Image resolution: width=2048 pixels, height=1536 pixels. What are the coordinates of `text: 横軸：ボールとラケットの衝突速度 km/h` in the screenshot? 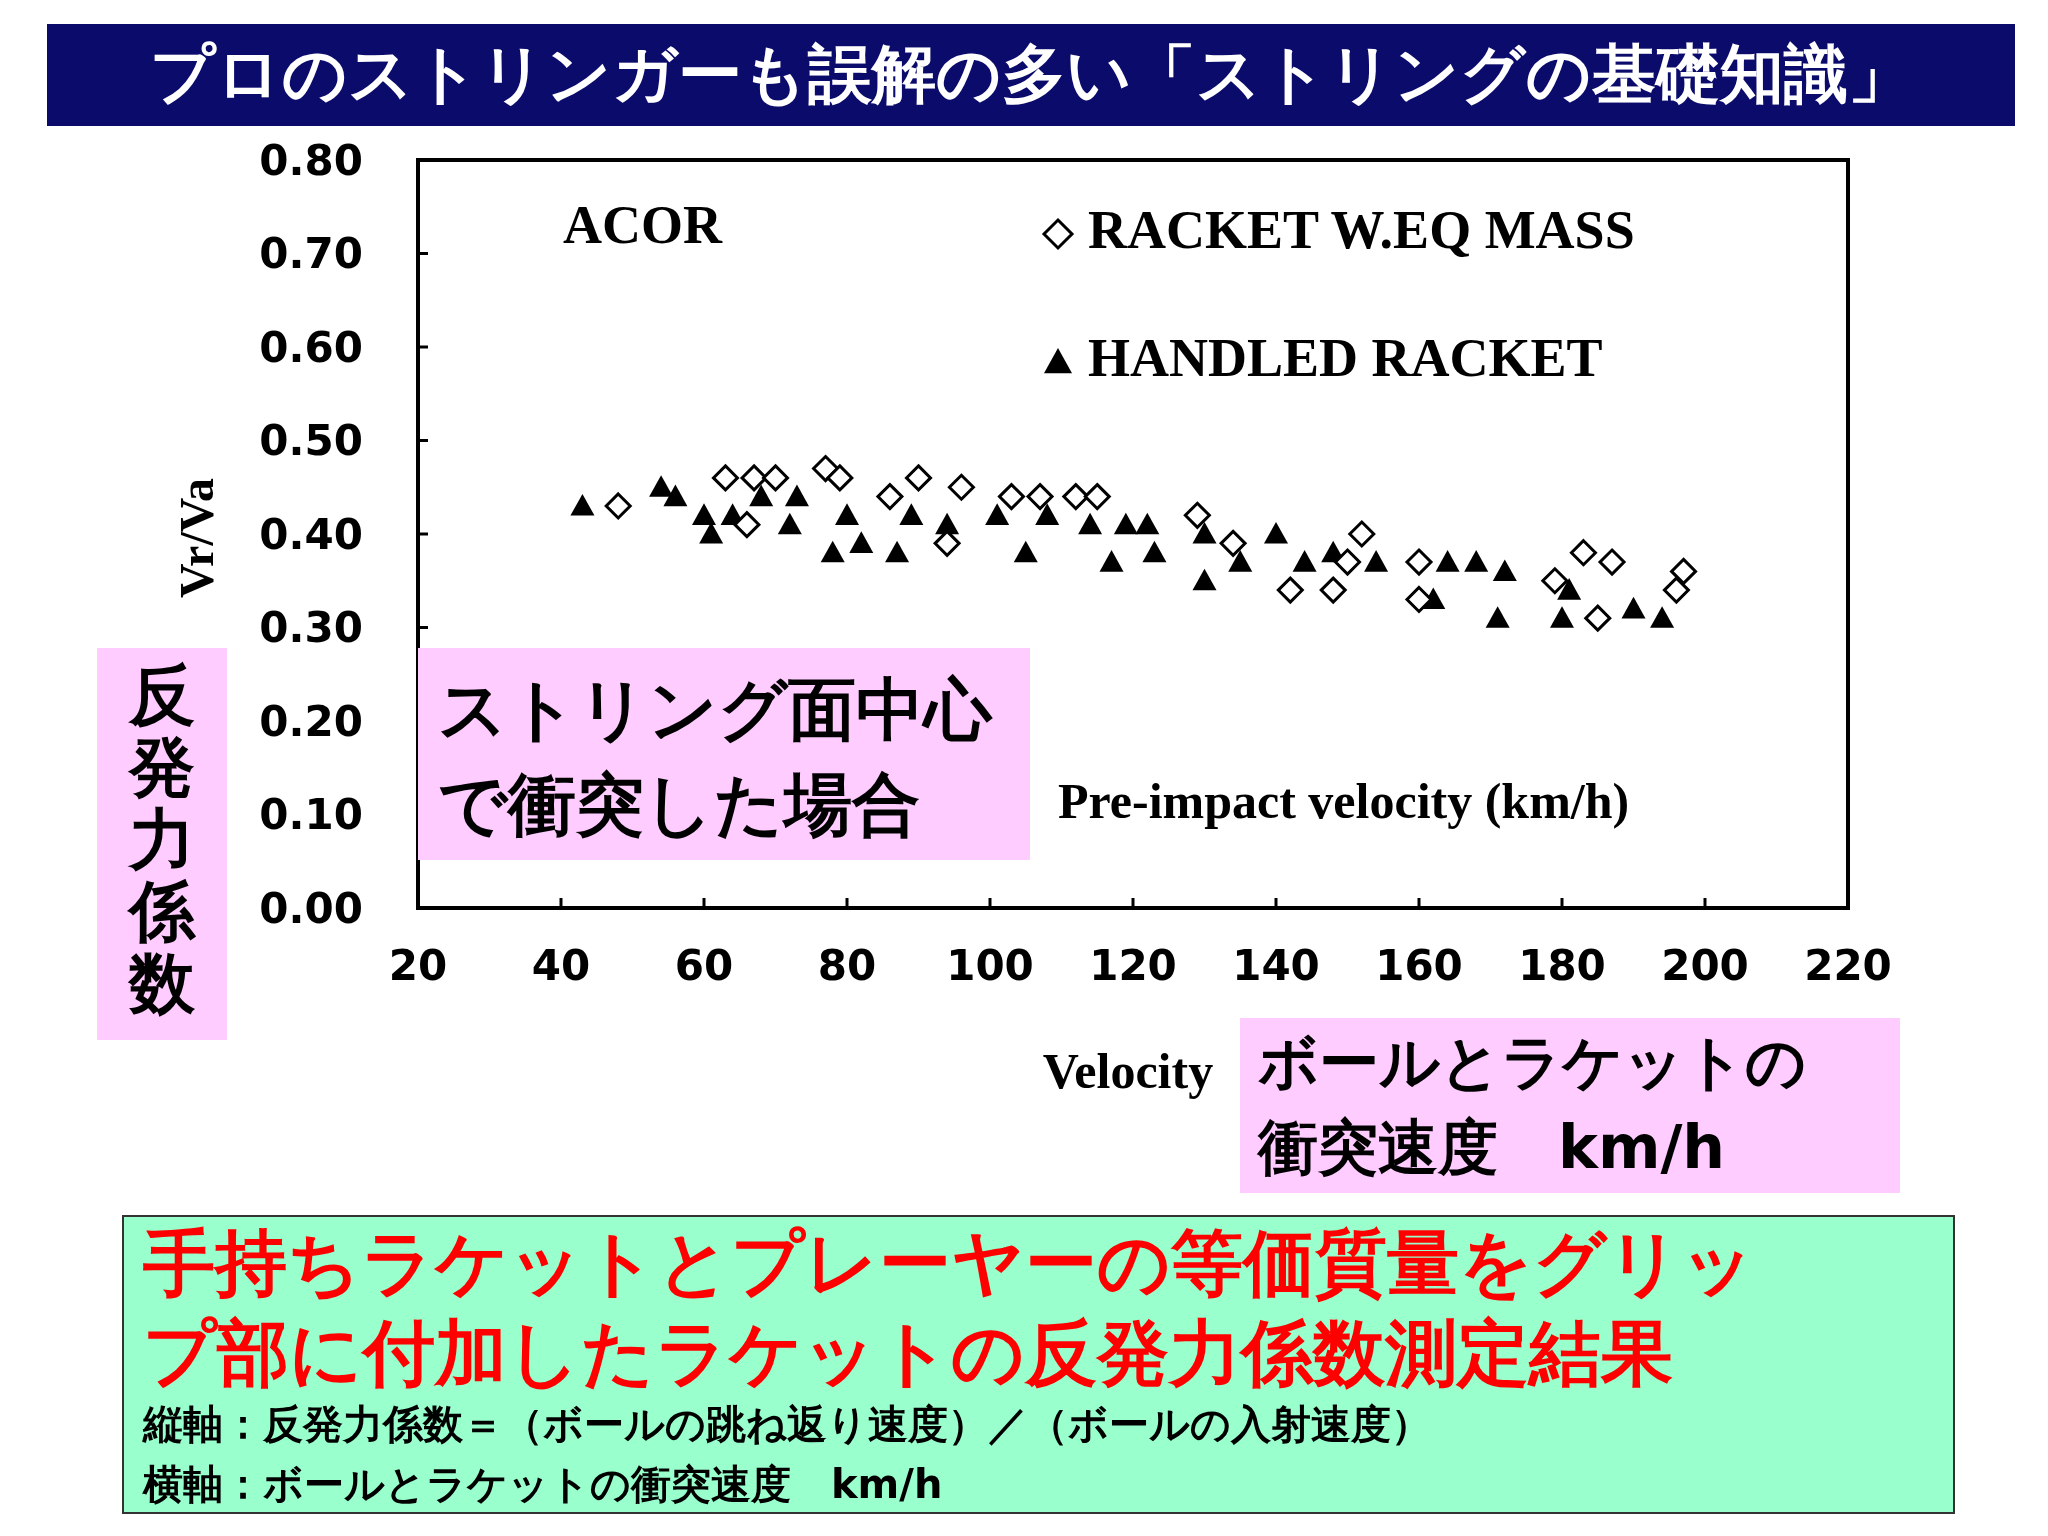 It's located at (542, 1484).